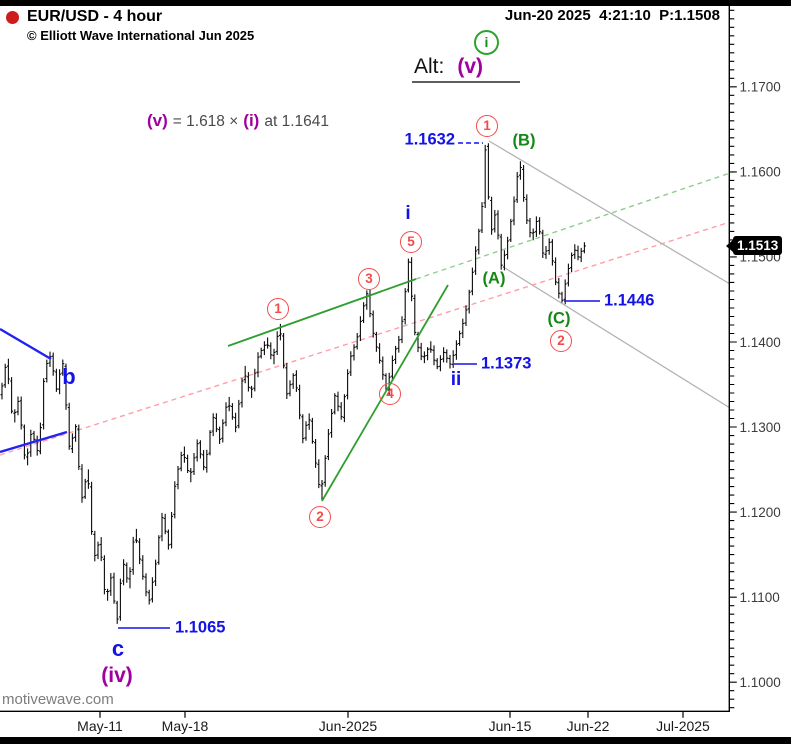 The height and width of the screenshot is (744, 791). I want to click on wave-label-b: b, so click(69, 376).